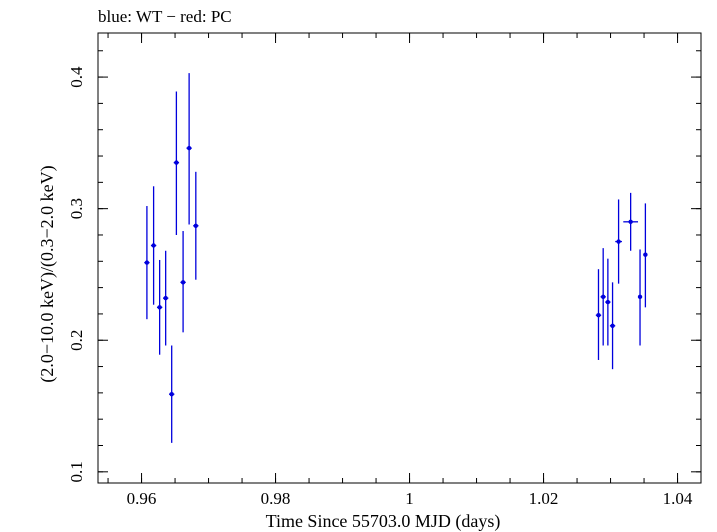  I want to click on x-axis-label: Time Since 55703.0 MJD (days), so click(383, 521).